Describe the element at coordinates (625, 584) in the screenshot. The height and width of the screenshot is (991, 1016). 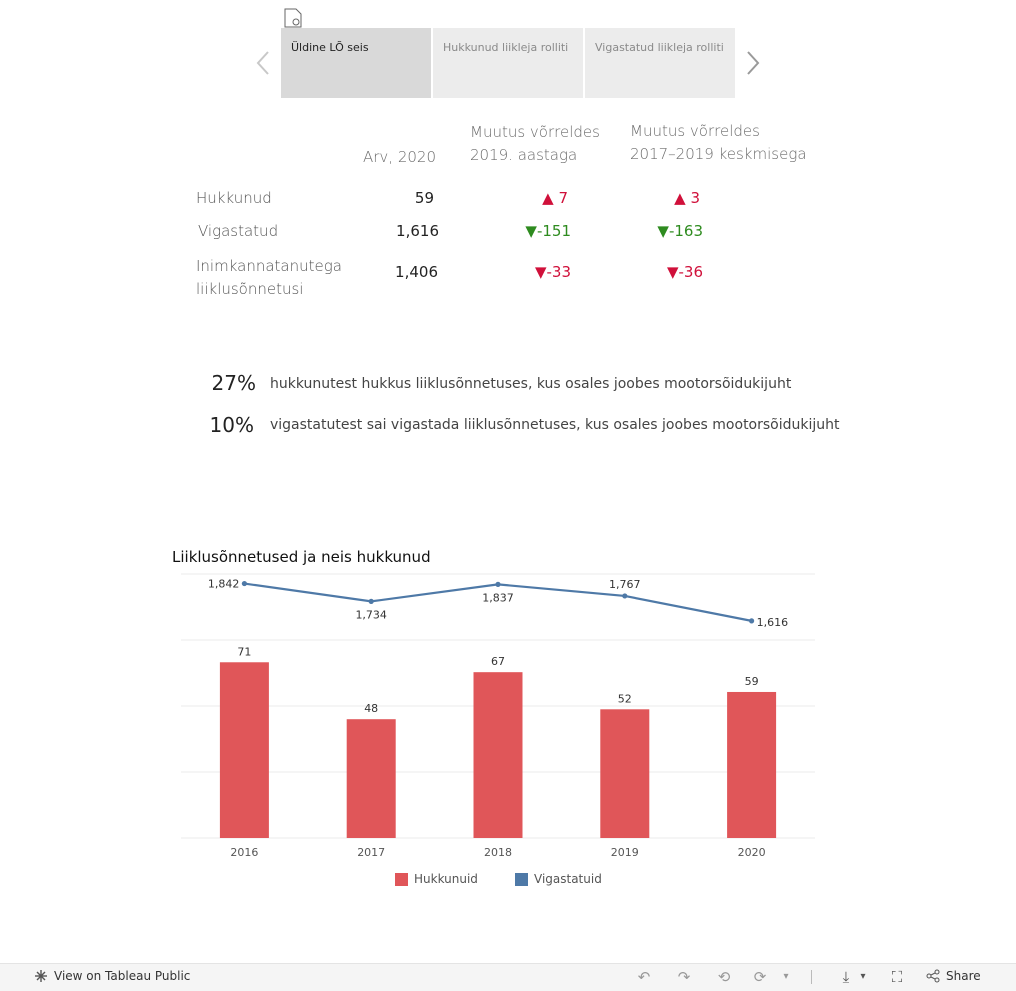
I see `line-label: 1,767` at that location.